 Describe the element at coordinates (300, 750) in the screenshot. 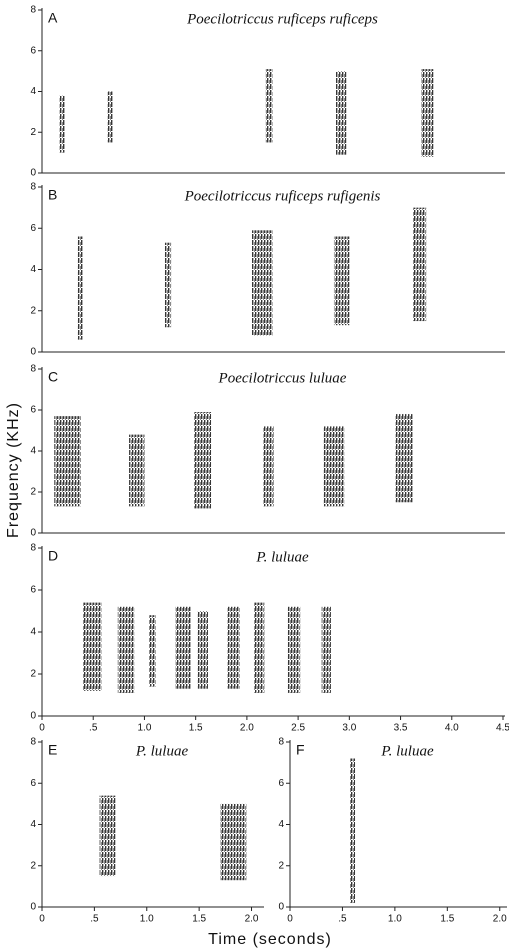

I see `panel-label: F` at that location.